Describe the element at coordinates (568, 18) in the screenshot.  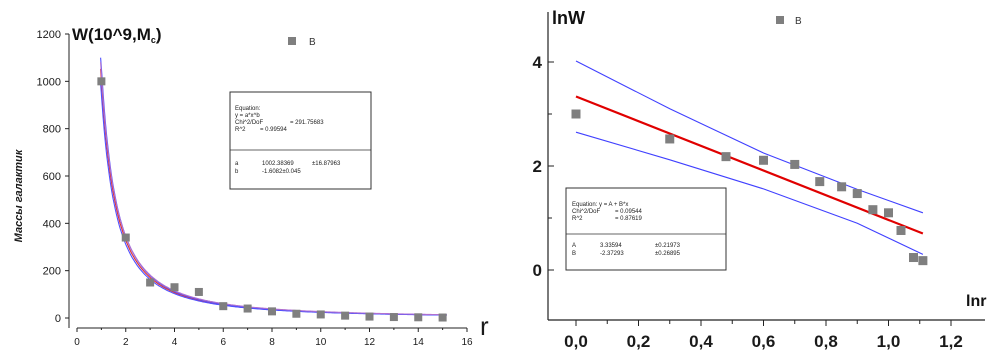
I see `y-axis-title: lnW` at that location.